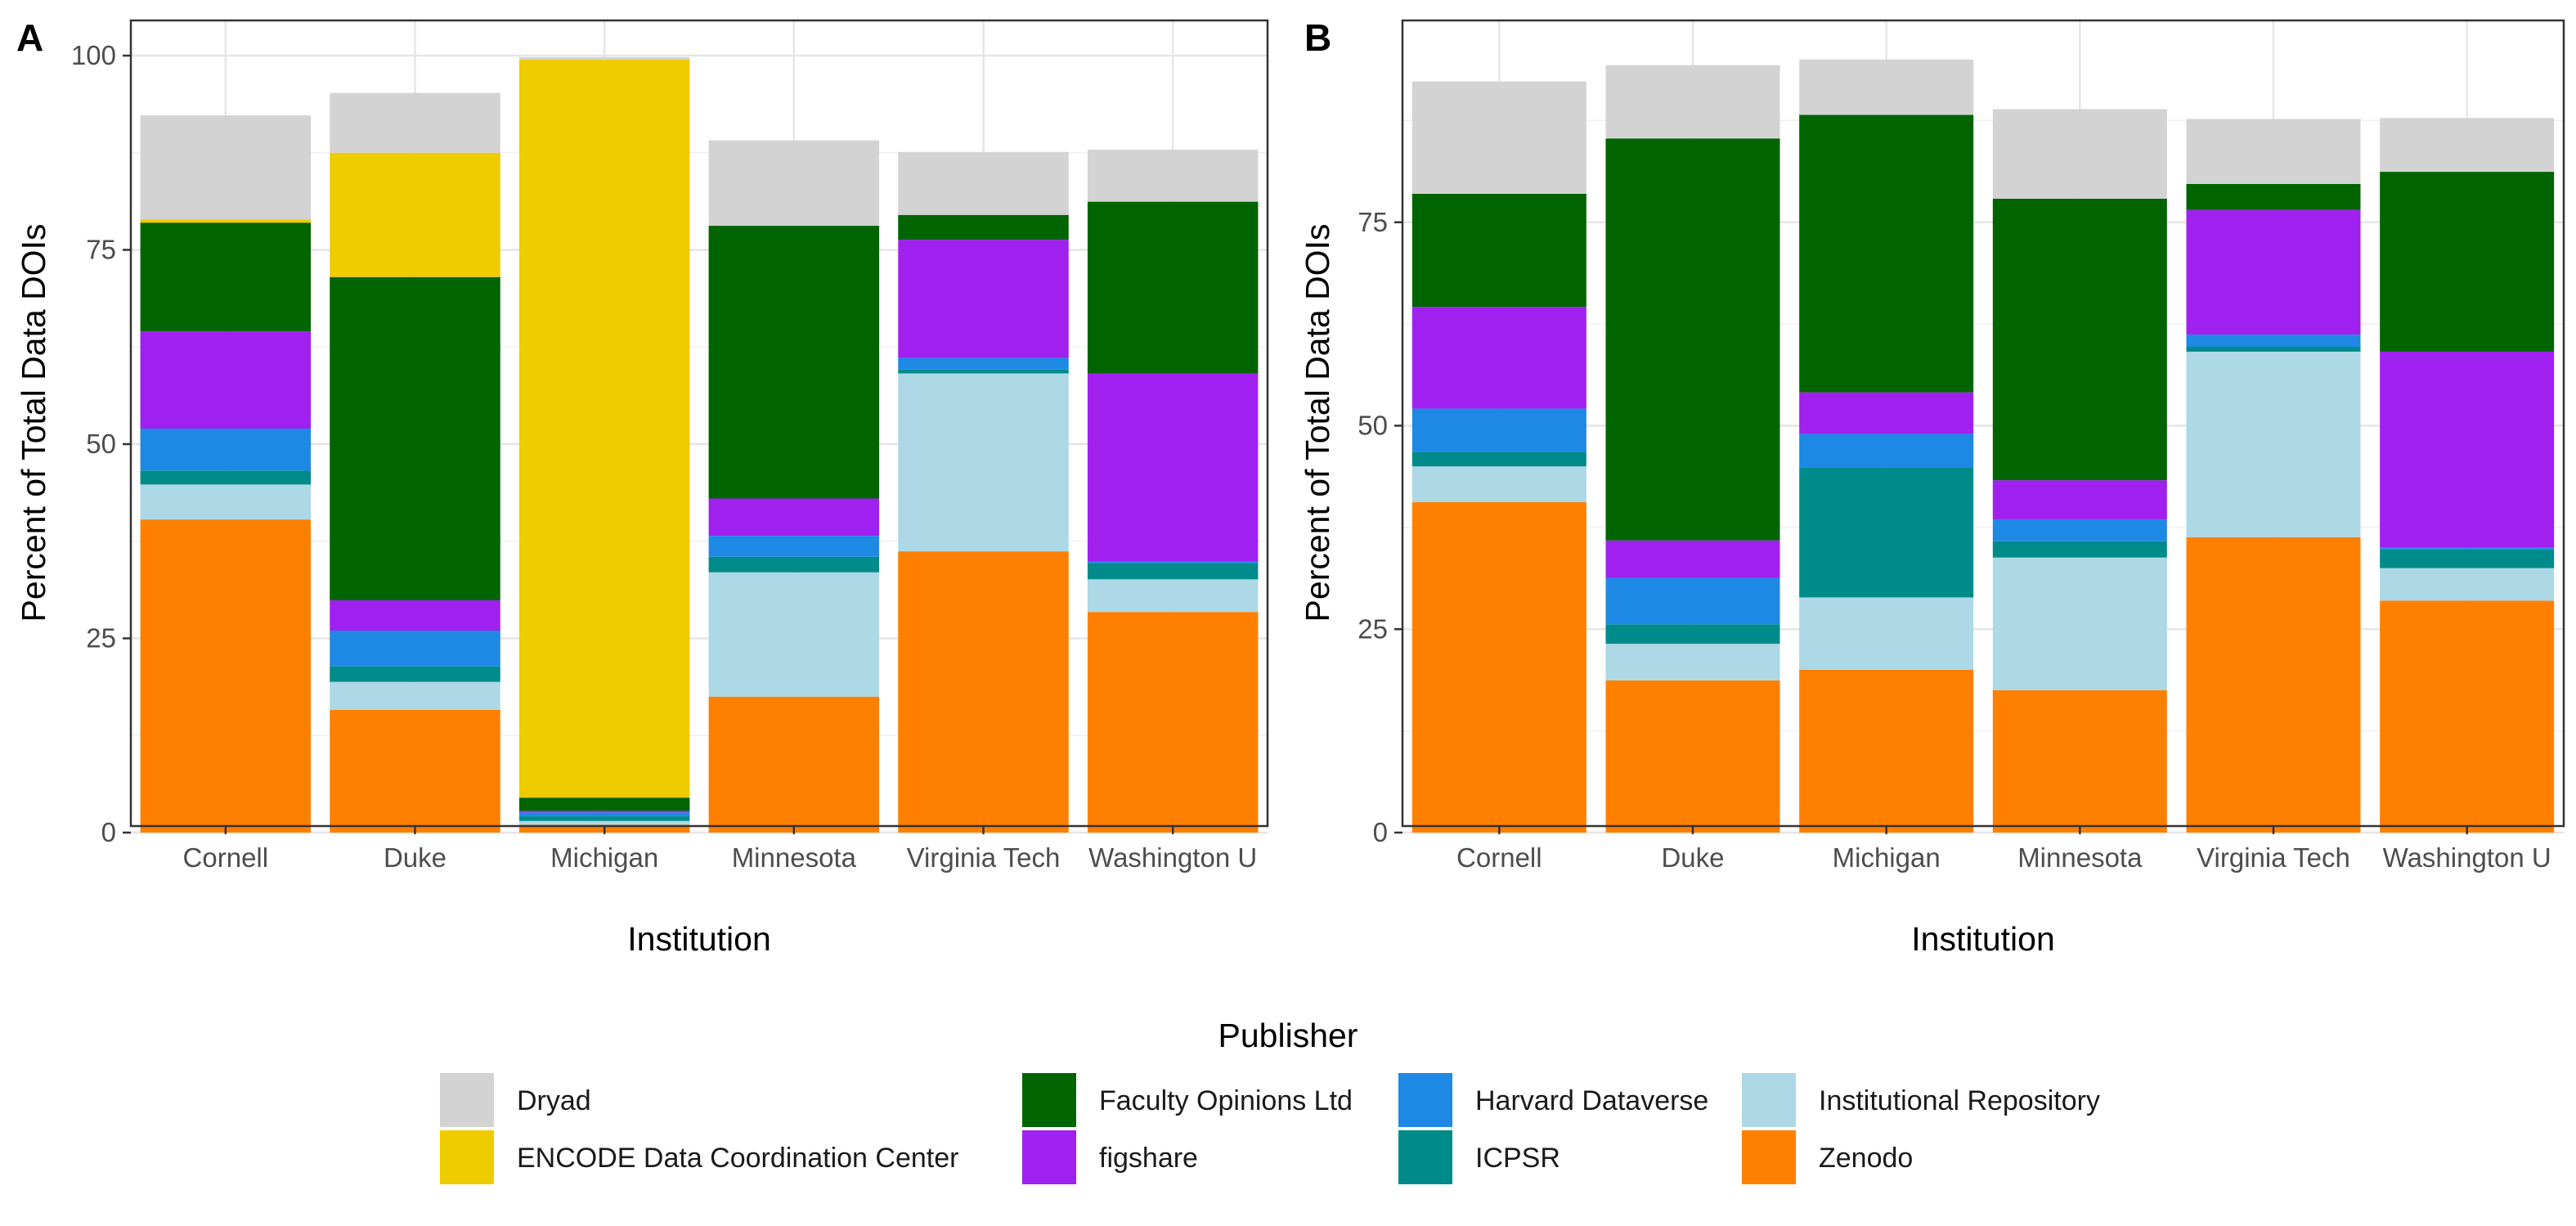  What do you see at coordinates (415, 674) in the screenshot?
I see `panel-a-bar-duke-icpsr` at bounding box center [415, 674].